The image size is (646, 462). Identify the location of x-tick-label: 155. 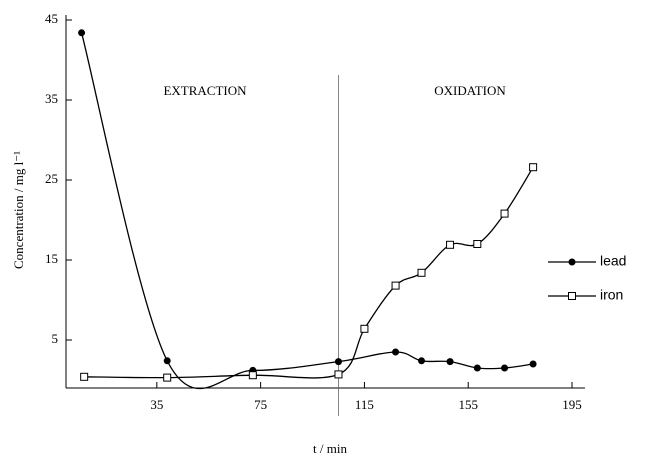
(468, 404).